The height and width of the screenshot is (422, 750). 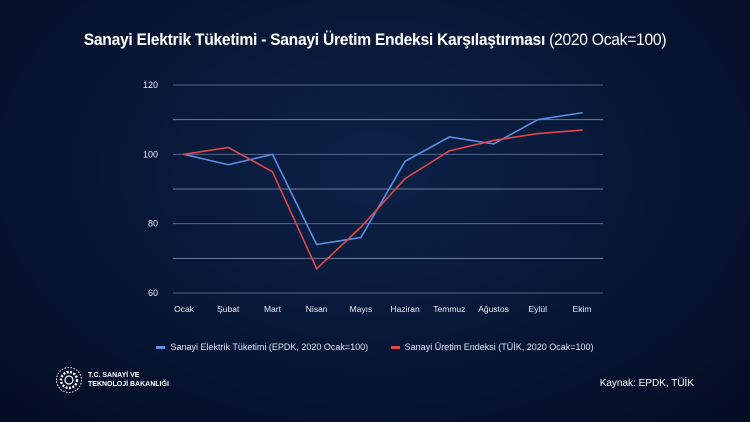 I want to click on x-tick-label: Mart, so click(x=273, y=309).